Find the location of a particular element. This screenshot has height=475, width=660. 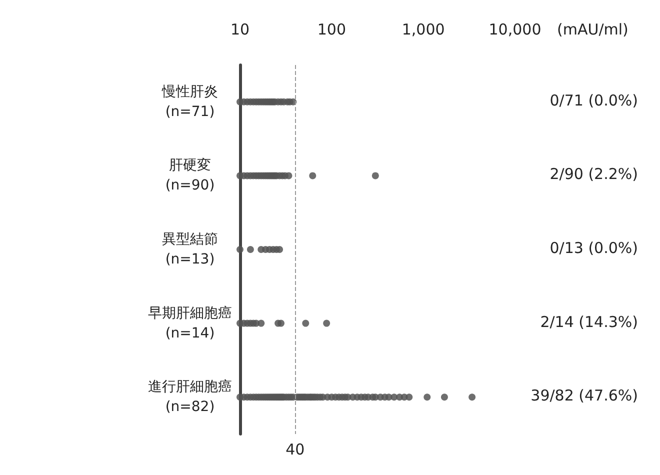

text: 0/71 (0.0%) is located at coordinates (594, 100).